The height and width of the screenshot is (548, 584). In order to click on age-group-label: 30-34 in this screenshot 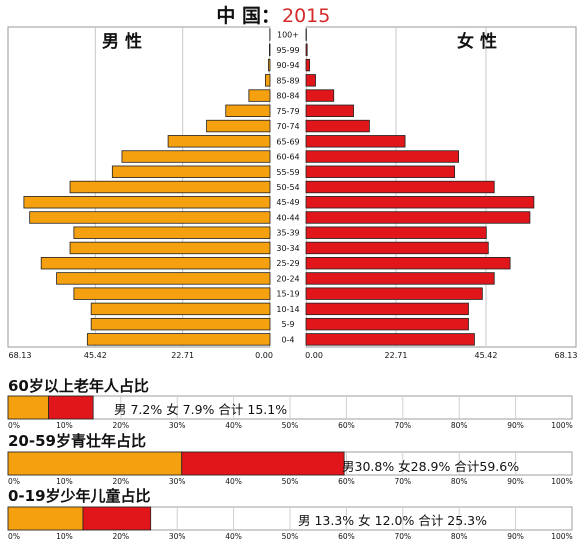, I will do `click(287, 248)`.